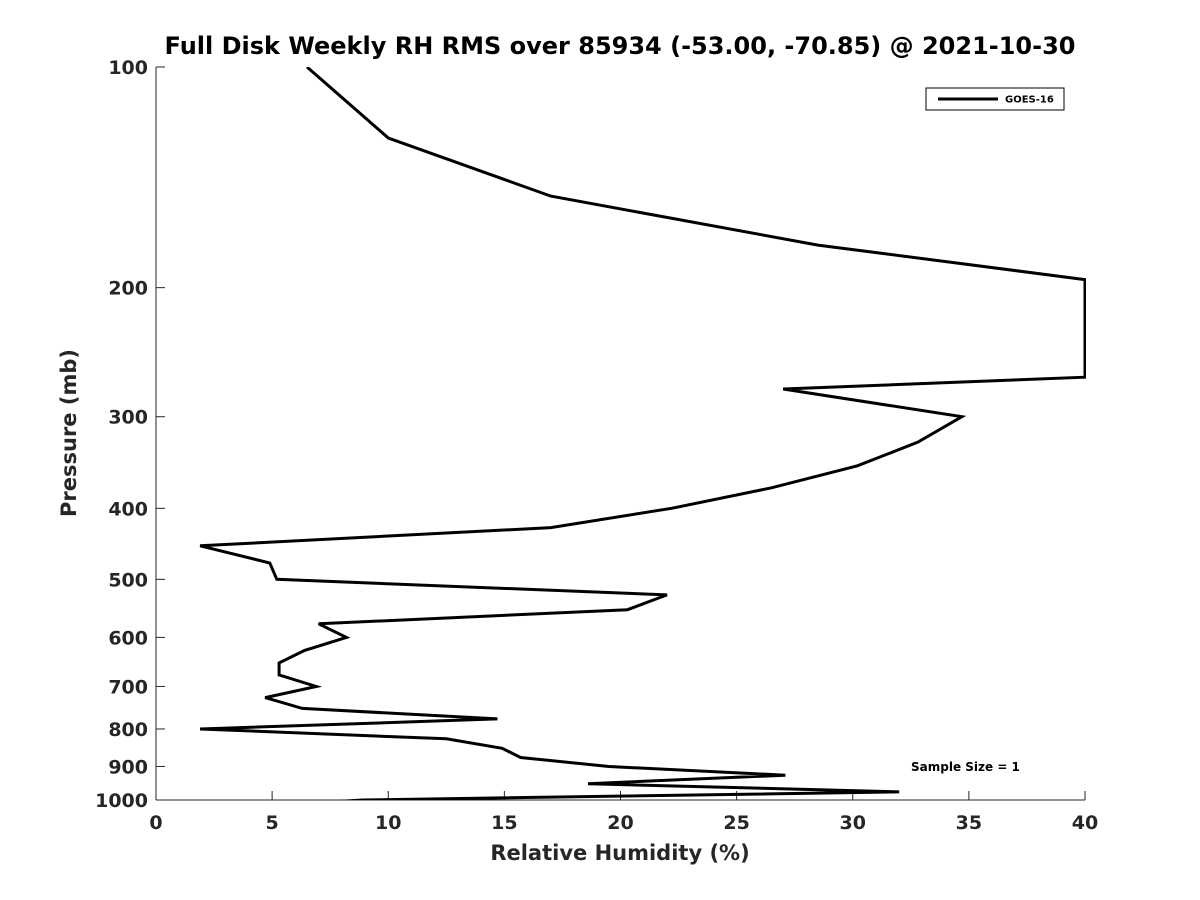 The width and height of the screenshot is (1200, 900). Describe the element at coordinates (504, 823) in the screenshot. I see `x-tick-label: 15` at that location.